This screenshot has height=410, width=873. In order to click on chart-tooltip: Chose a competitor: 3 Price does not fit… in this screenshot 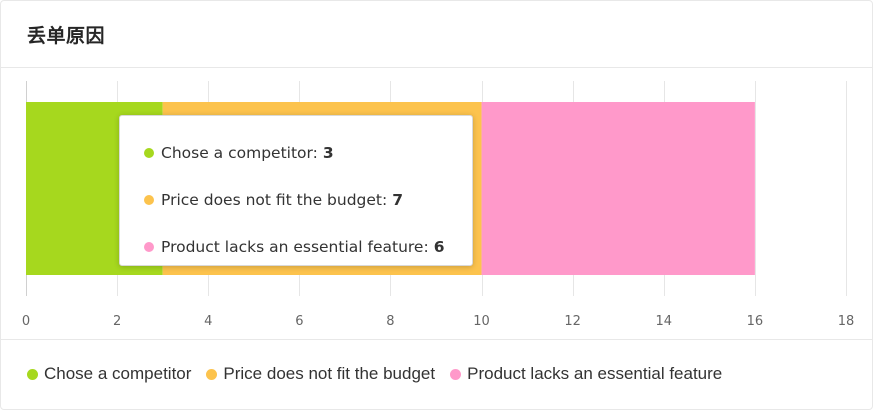, I will do `click(296, 190)`.